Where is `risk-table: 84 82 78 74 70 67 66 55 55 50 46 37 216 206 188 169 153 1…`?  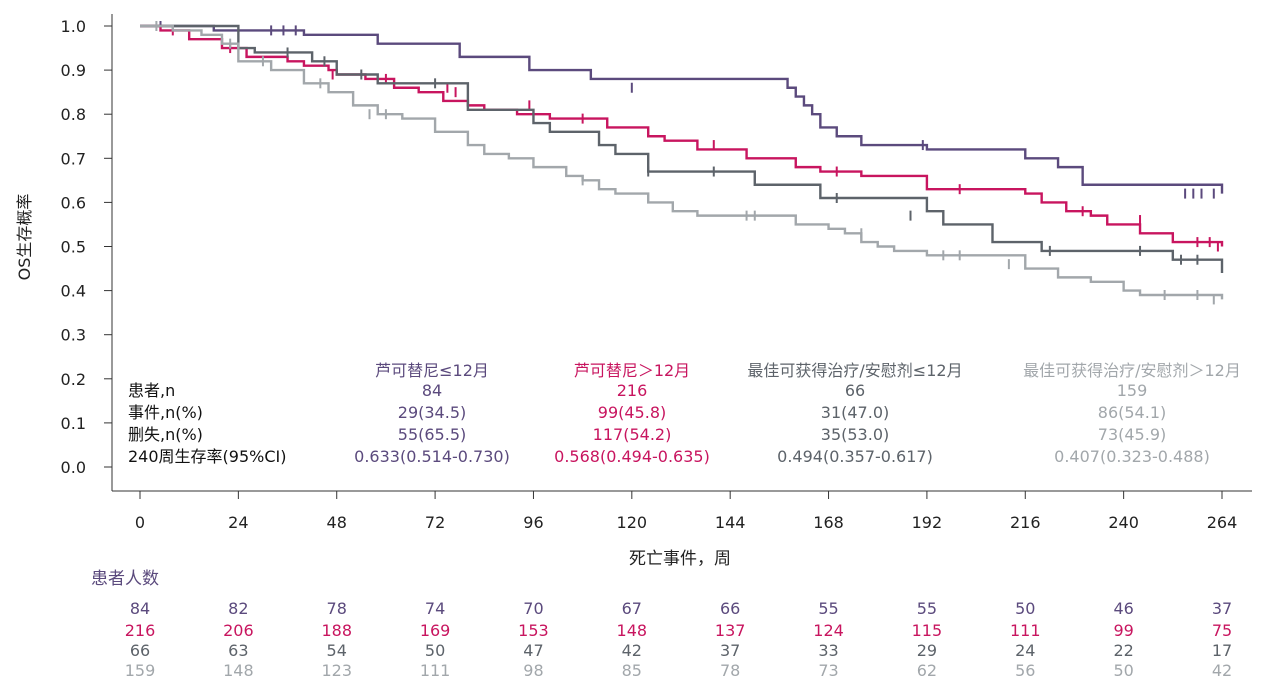
risk-table: 84 82 78 74 70 67 66 55 55 50 46 37 216 206 188 169 153 1… is located at coordinates (678, 639).